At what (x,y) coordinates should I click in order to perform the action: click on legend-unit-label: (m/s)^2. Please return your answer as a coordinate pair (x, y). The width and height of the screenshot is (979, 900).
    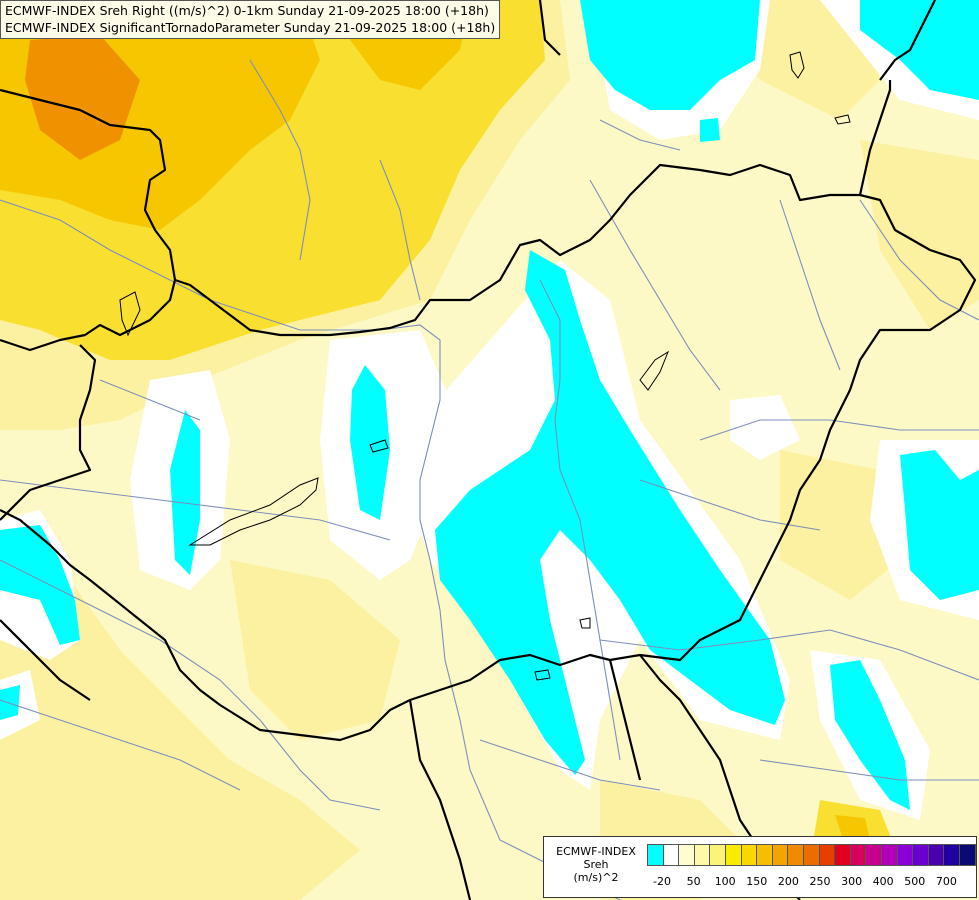
    Looking at the image, I should click on (596, 877).